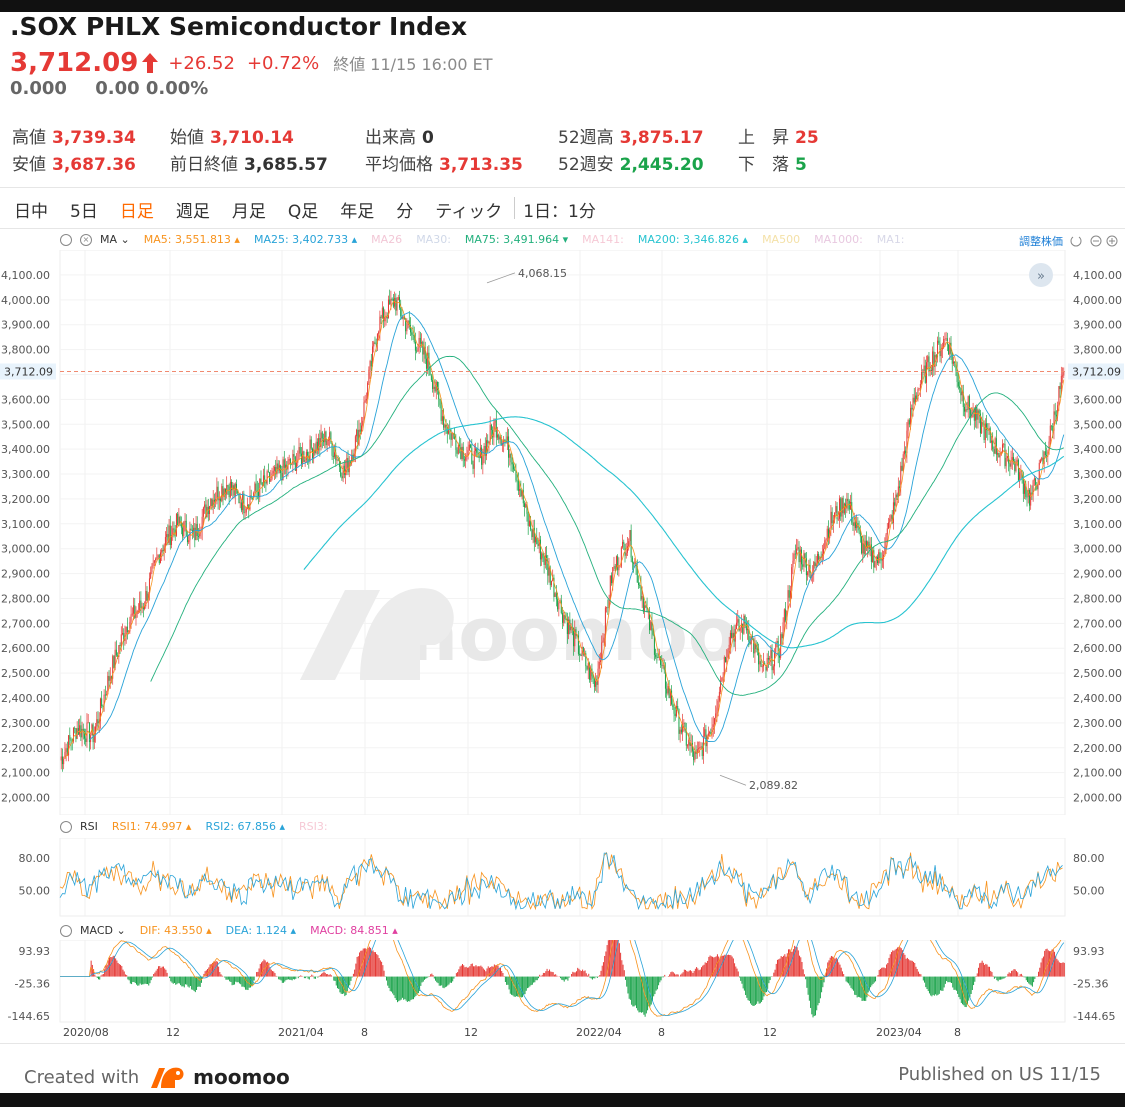 The height and width of the screenshot is (1107, 1125). What do you see at coordinates (1076, 241) in the screenshot?
I see `undo-icon` at bounding box center [1076, 241].